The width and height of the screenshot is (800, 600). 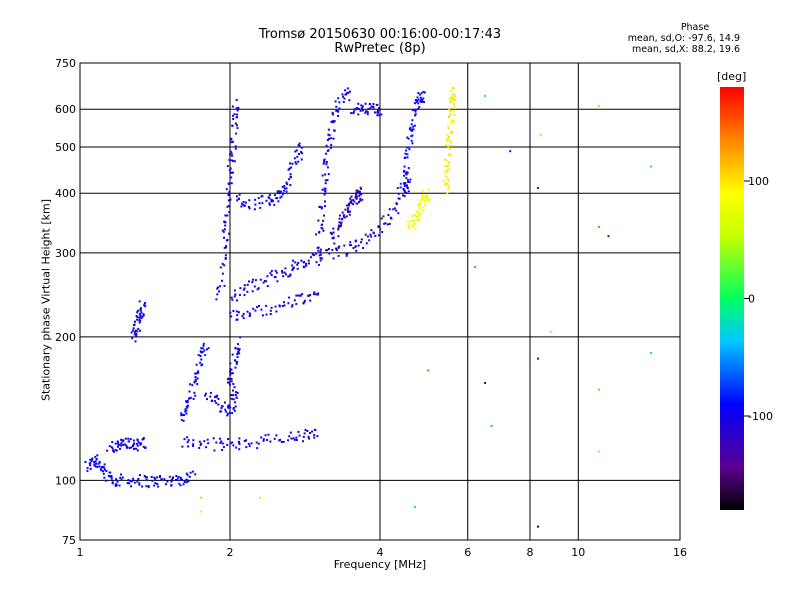 What do you see at coordinates (69, 540) in the screenshot?
I see `y-tick-label: 75` at bounding box center [69, 540].